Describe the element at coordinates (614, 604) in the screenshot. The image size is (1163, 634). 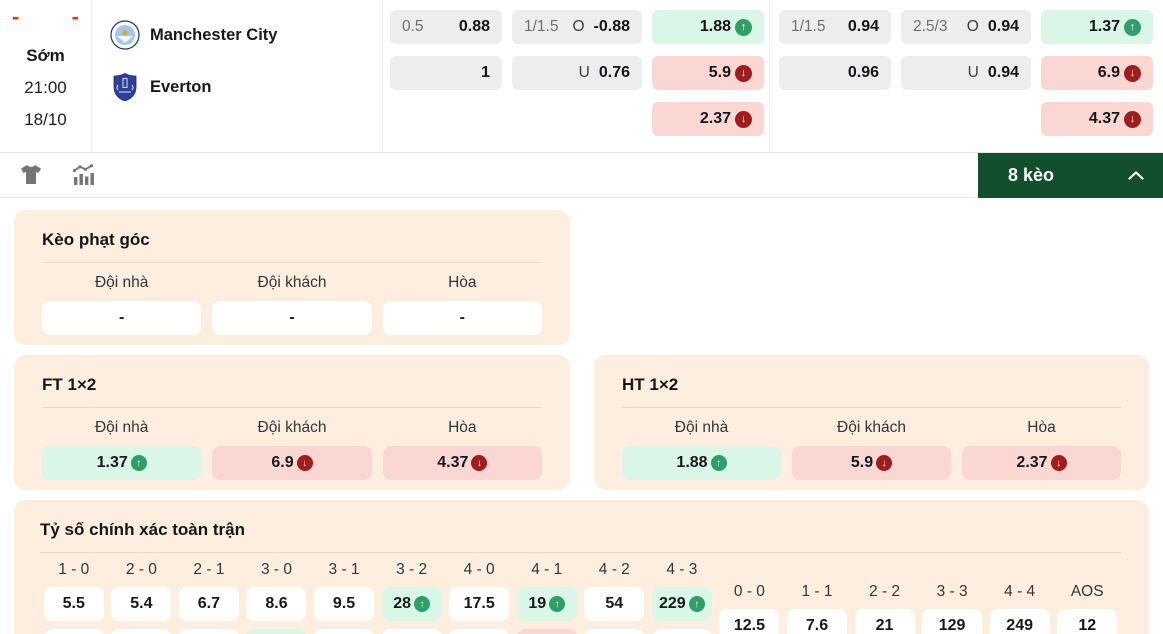
I see `score-odds-cell: 54` at that location.